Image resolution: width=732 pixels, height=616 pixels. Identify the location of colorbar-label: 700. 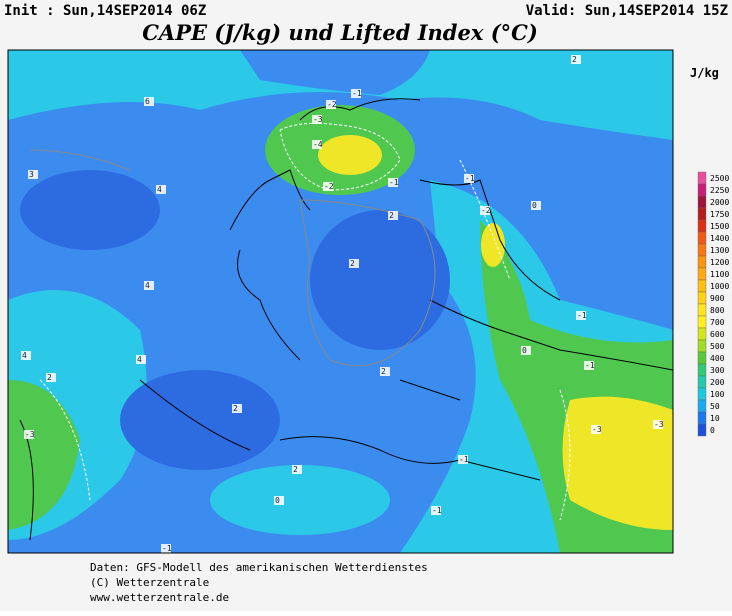
(717, 322).